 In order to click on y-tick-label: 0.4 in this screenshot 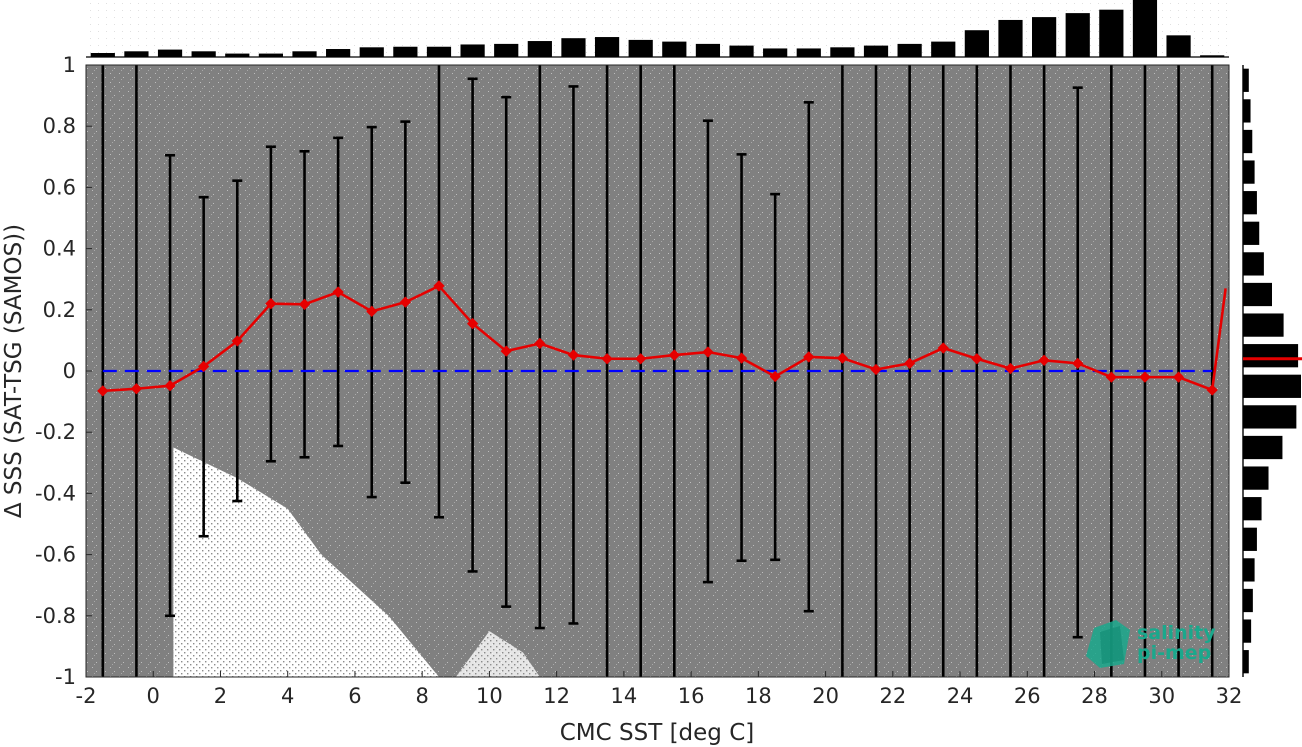, I will do `click(59, 249)`.